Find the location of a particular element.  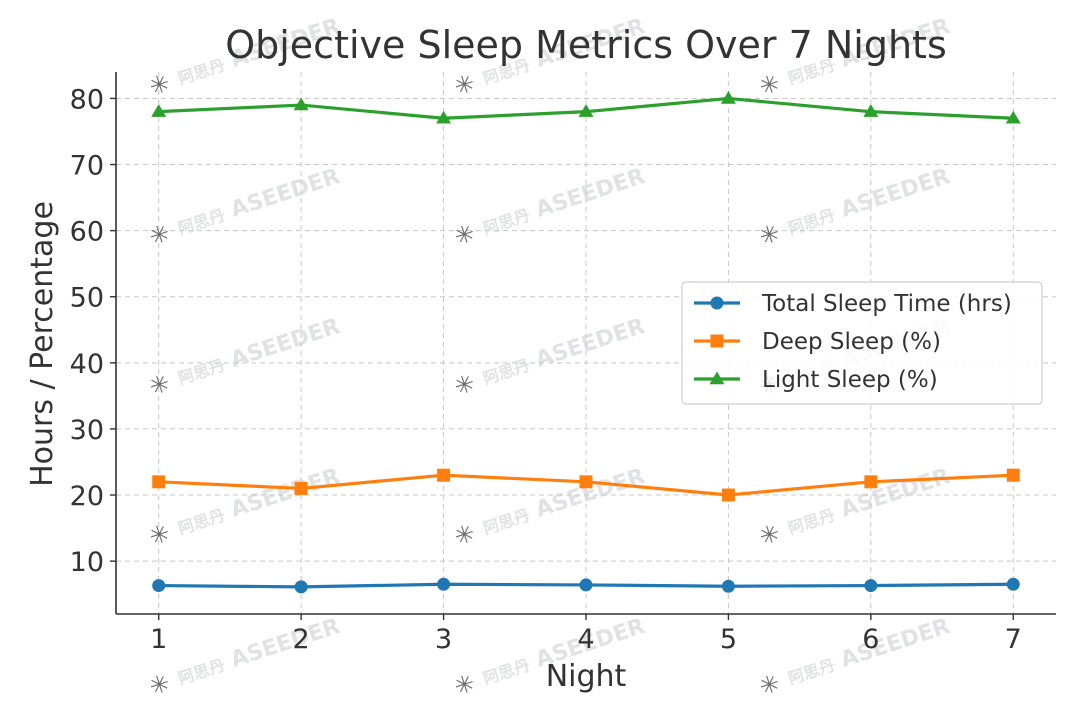

legend-item: Deep Sleep (%) is located at coordinates (817, 342).